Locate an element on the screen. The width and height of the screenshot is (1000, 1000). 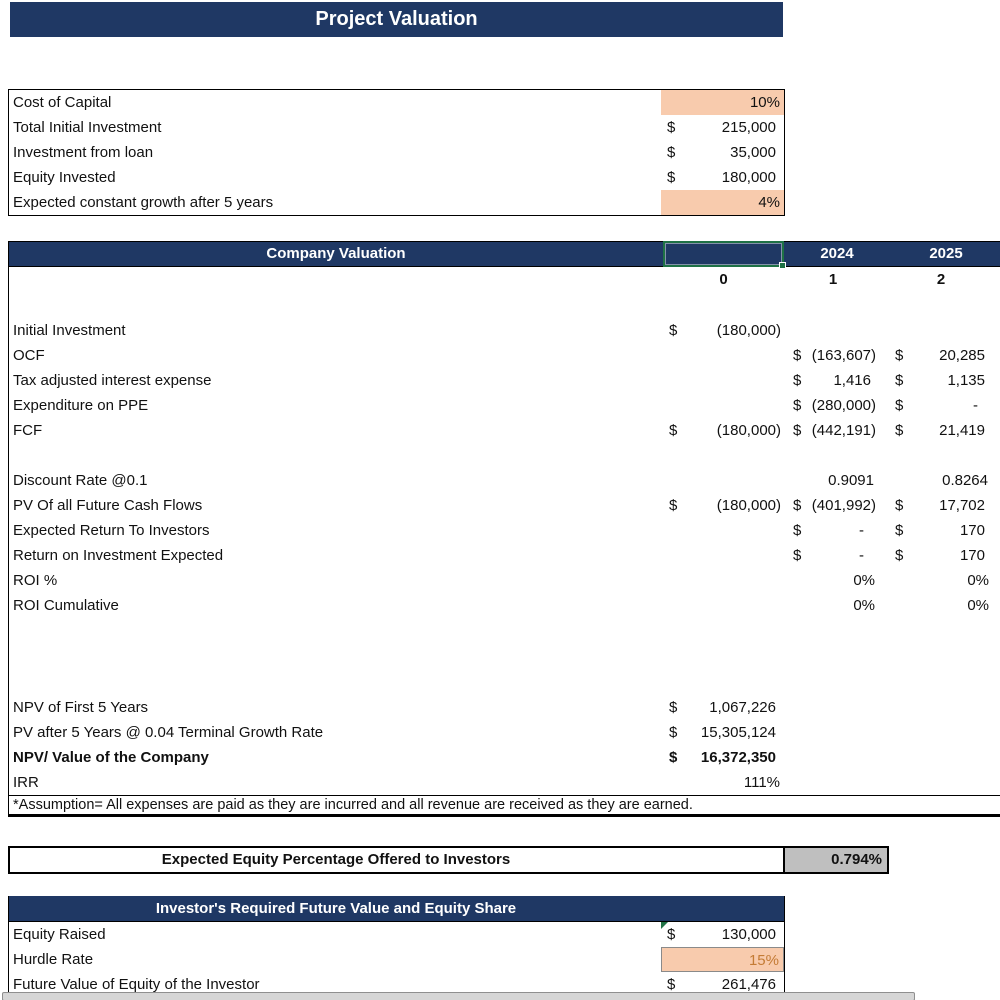
fill-handle is located at coordinates (782, 265).